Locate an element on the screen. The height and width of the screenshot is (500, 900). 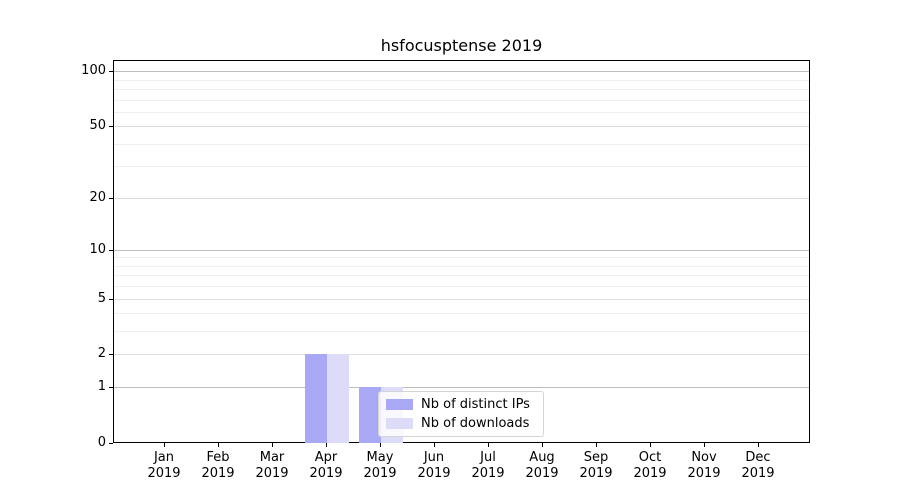
x-tick-label: Jun 2019 is located at coordinates (434, 465).